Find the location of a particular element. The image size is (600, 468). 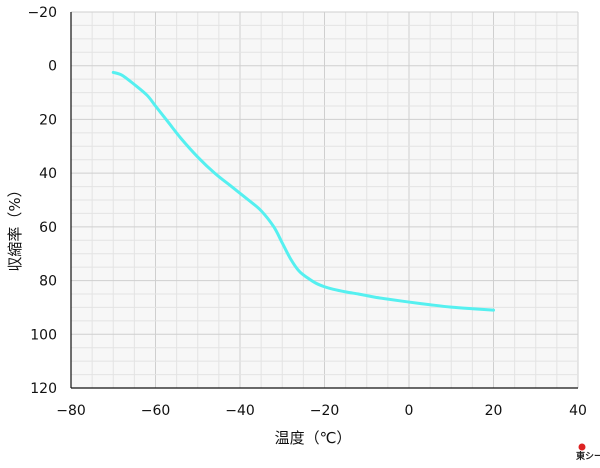

x-tick-label: 20 is located at coordinates (494, 411).